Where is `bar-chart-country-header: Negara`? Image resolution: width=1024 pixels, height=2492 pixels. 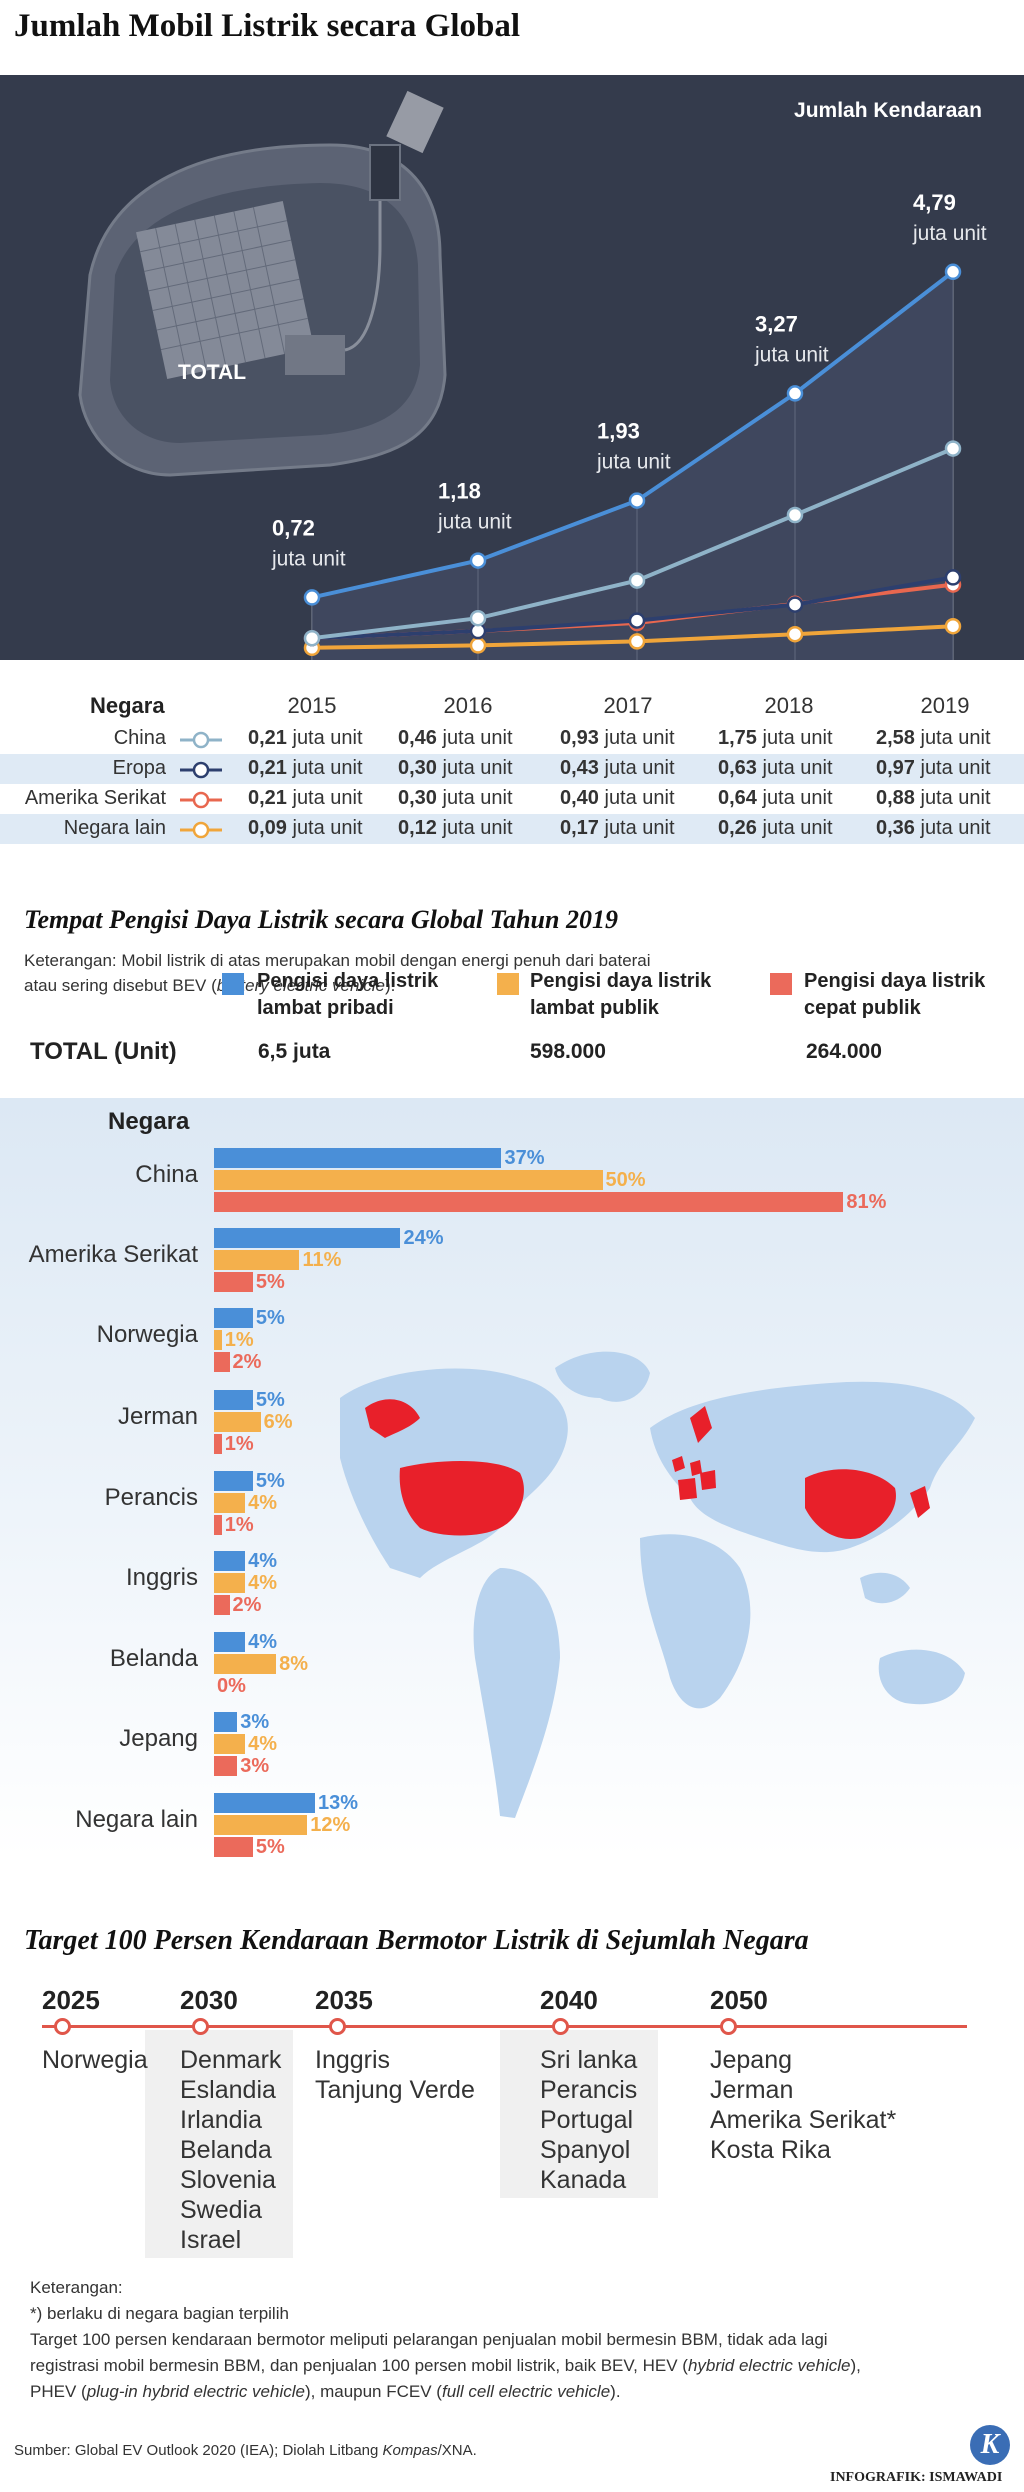 bar-chart-country-header: Negara is located at coordinates (149, 1121).